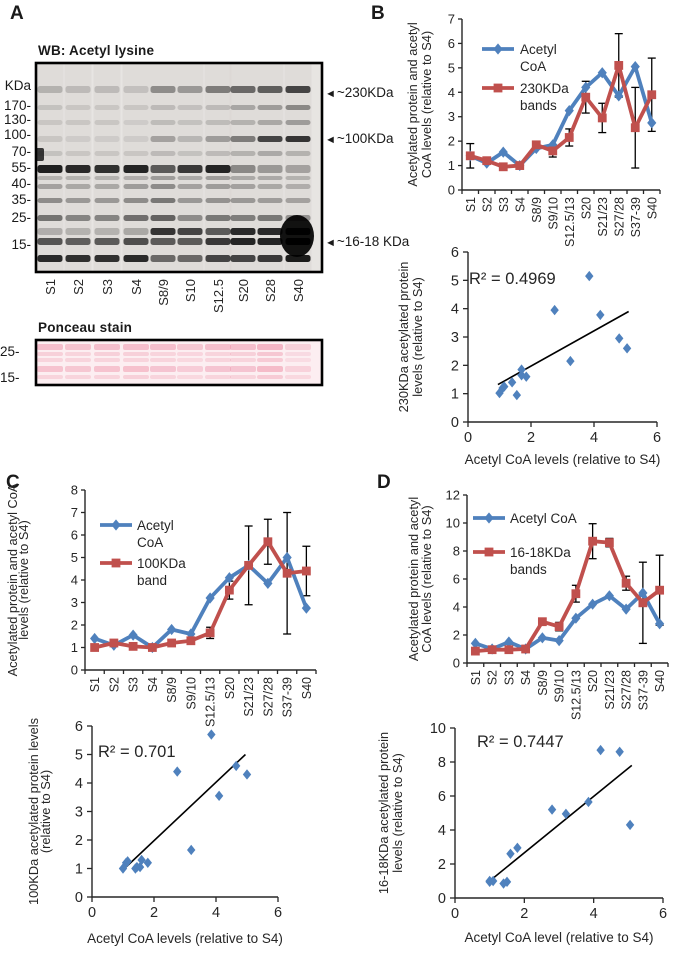 The image size is (676, 954). I want to click on svg-text: S28, so click(270, 290).